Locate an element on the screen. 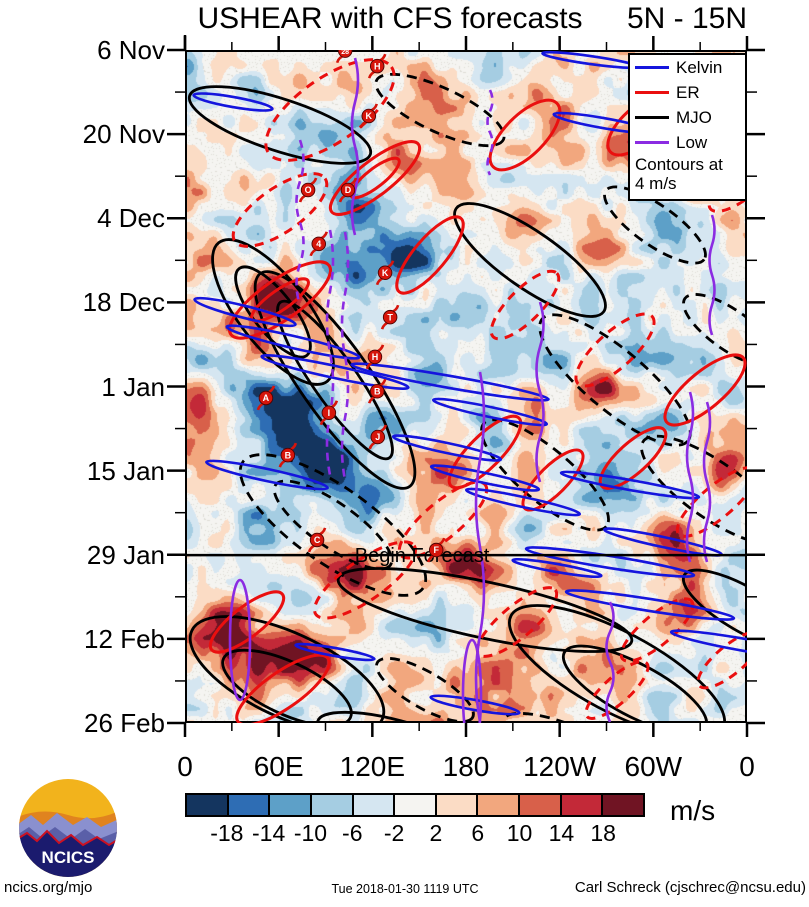  legend-item-kelvin: Kelvin is located at coordinates (687, 67).